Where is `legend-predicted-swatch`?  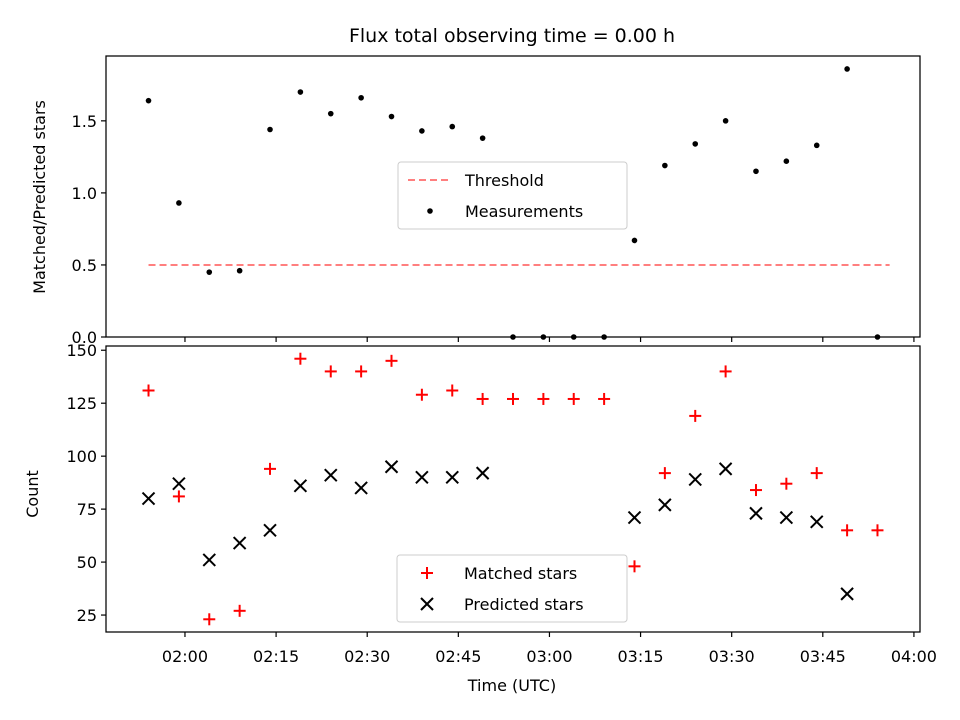 legend-predicted-swatch is located at coordinates (427, 604).